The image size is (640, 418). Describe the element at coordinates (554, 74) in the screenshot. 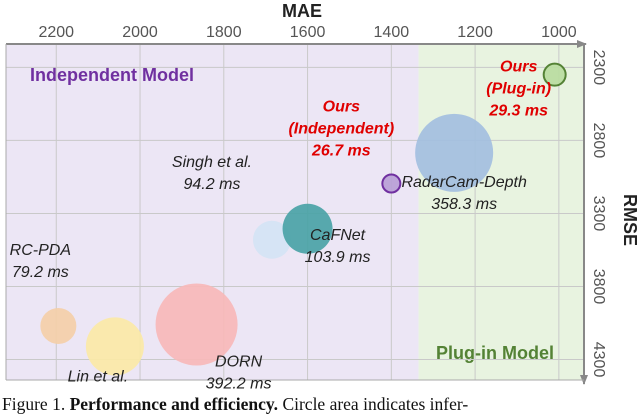

I see `point-ours-plug-in` at that location.